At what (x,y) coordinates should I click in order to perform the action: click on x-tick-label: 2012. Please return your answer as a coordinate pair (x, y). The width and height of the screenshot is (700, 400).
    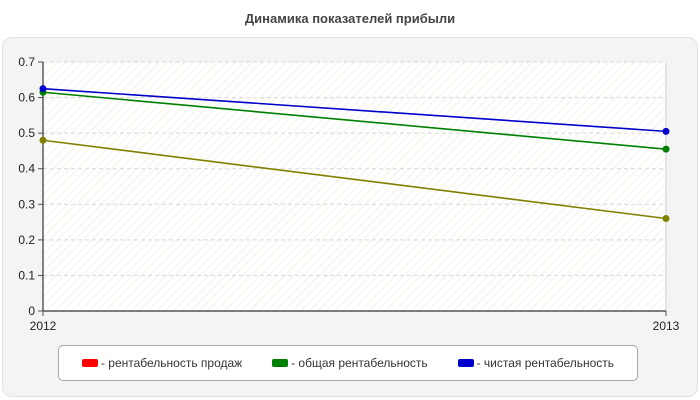
    Looking at the image, I should click on (43, 326).